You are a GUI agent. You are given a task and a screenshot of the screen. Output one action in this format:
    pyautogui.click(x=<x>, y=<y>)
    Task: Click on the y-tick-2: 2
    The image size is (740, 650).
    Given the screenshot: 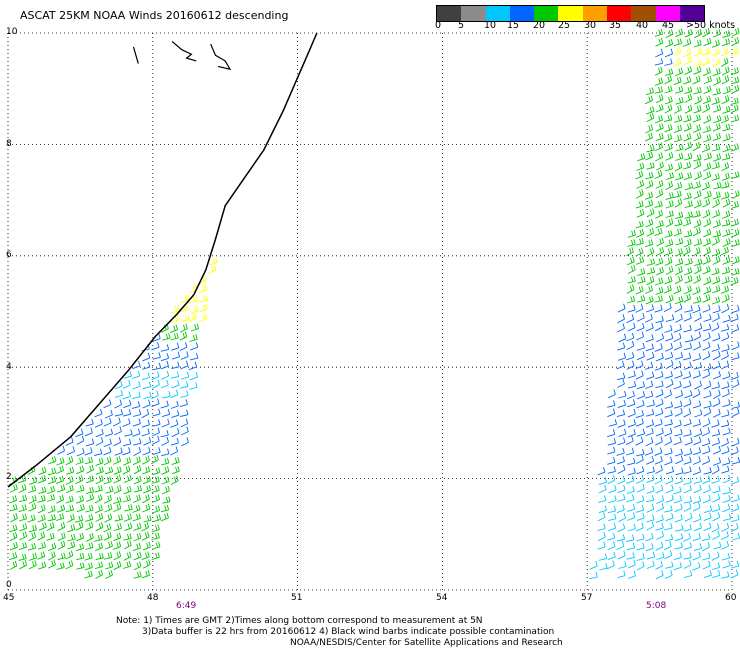 What is the action you would take?
    pyautogui.click(x=9, y=477)
    